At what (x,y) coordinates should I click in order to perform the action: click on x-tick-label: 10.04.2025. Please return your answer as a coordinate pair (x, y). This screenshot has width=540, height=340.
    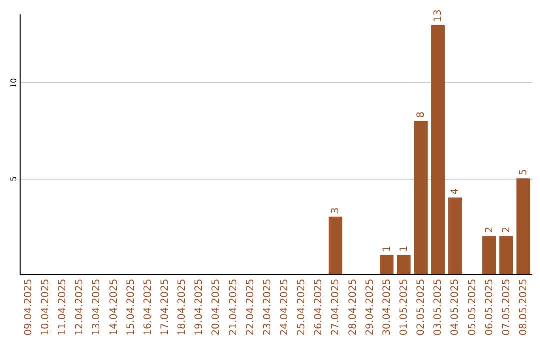
    Looking at the image, I should click on (46, 307).